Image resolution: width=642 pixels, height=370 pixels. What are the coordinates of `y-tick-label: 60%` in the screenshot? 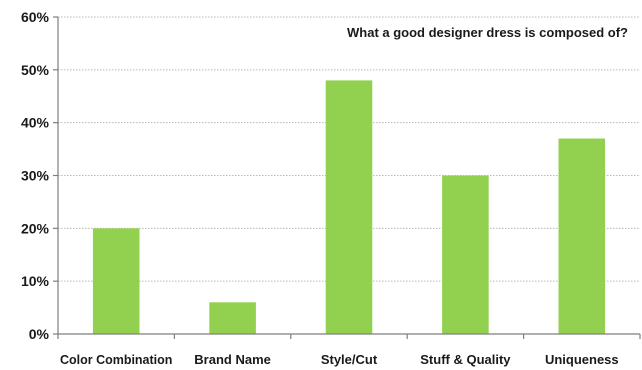 It's located at (35, 17).